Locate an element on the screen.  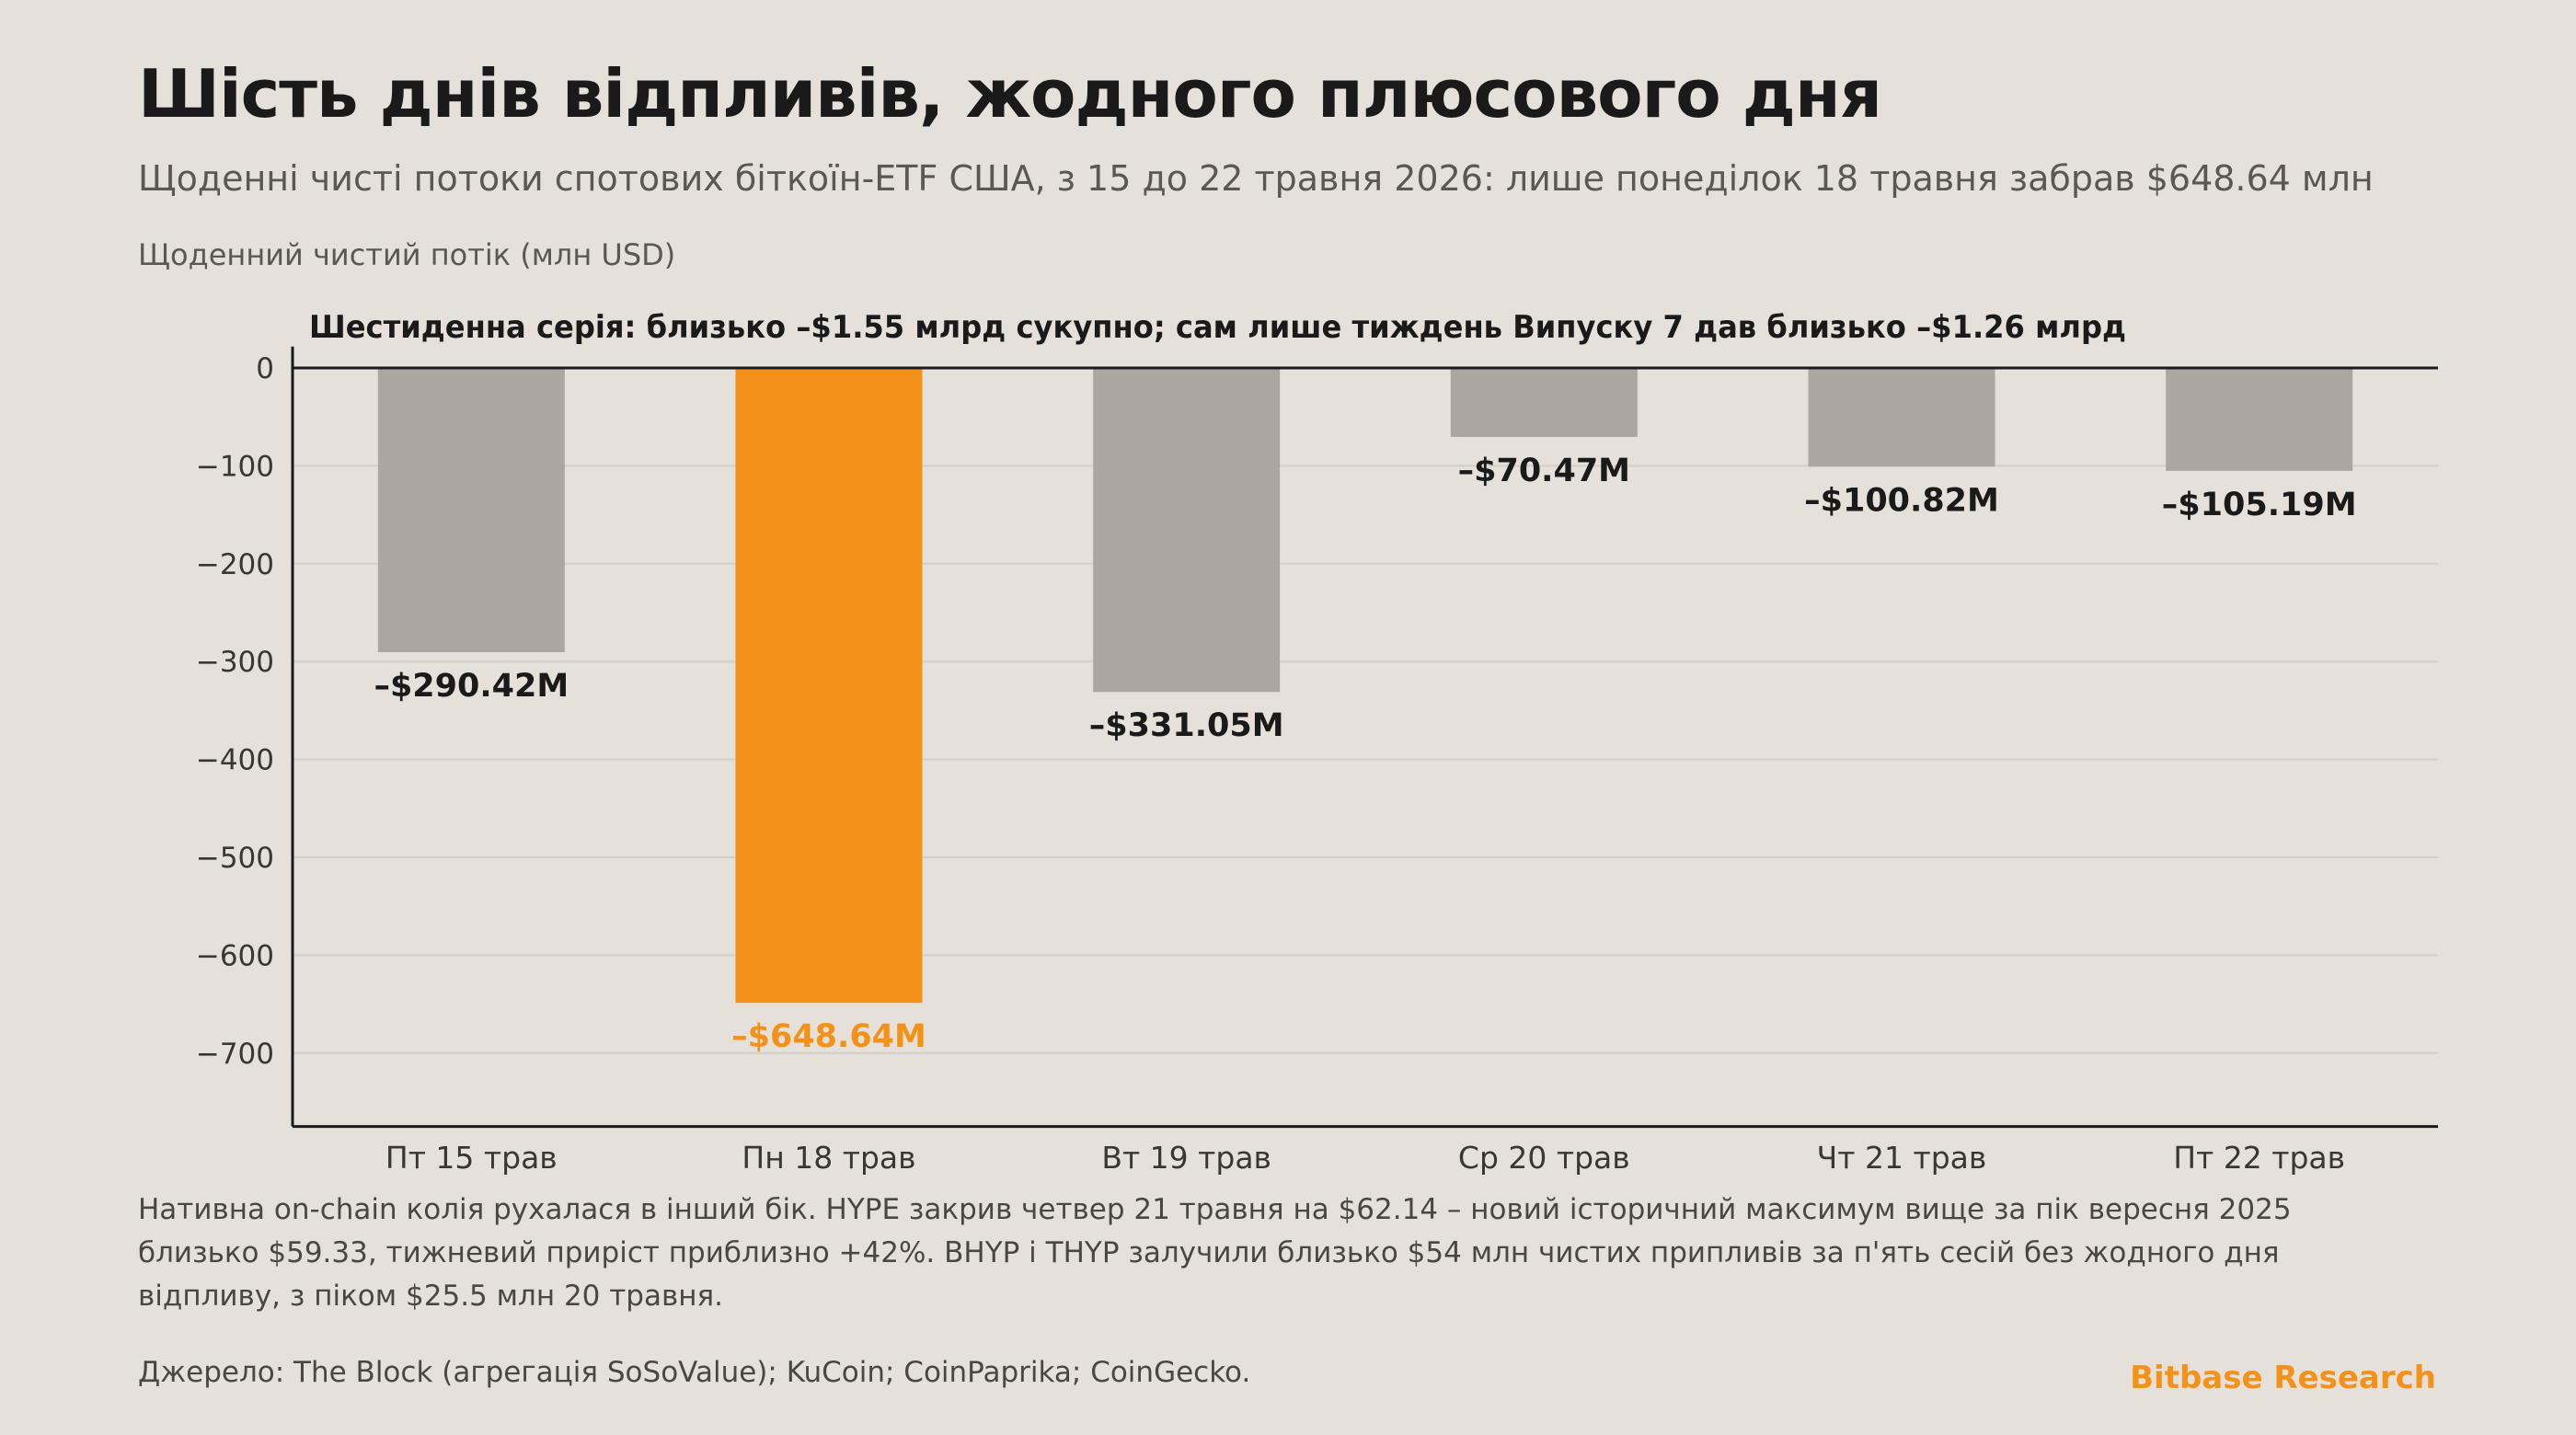
y-tick-label: 0 is located at coordinates (265, 368).